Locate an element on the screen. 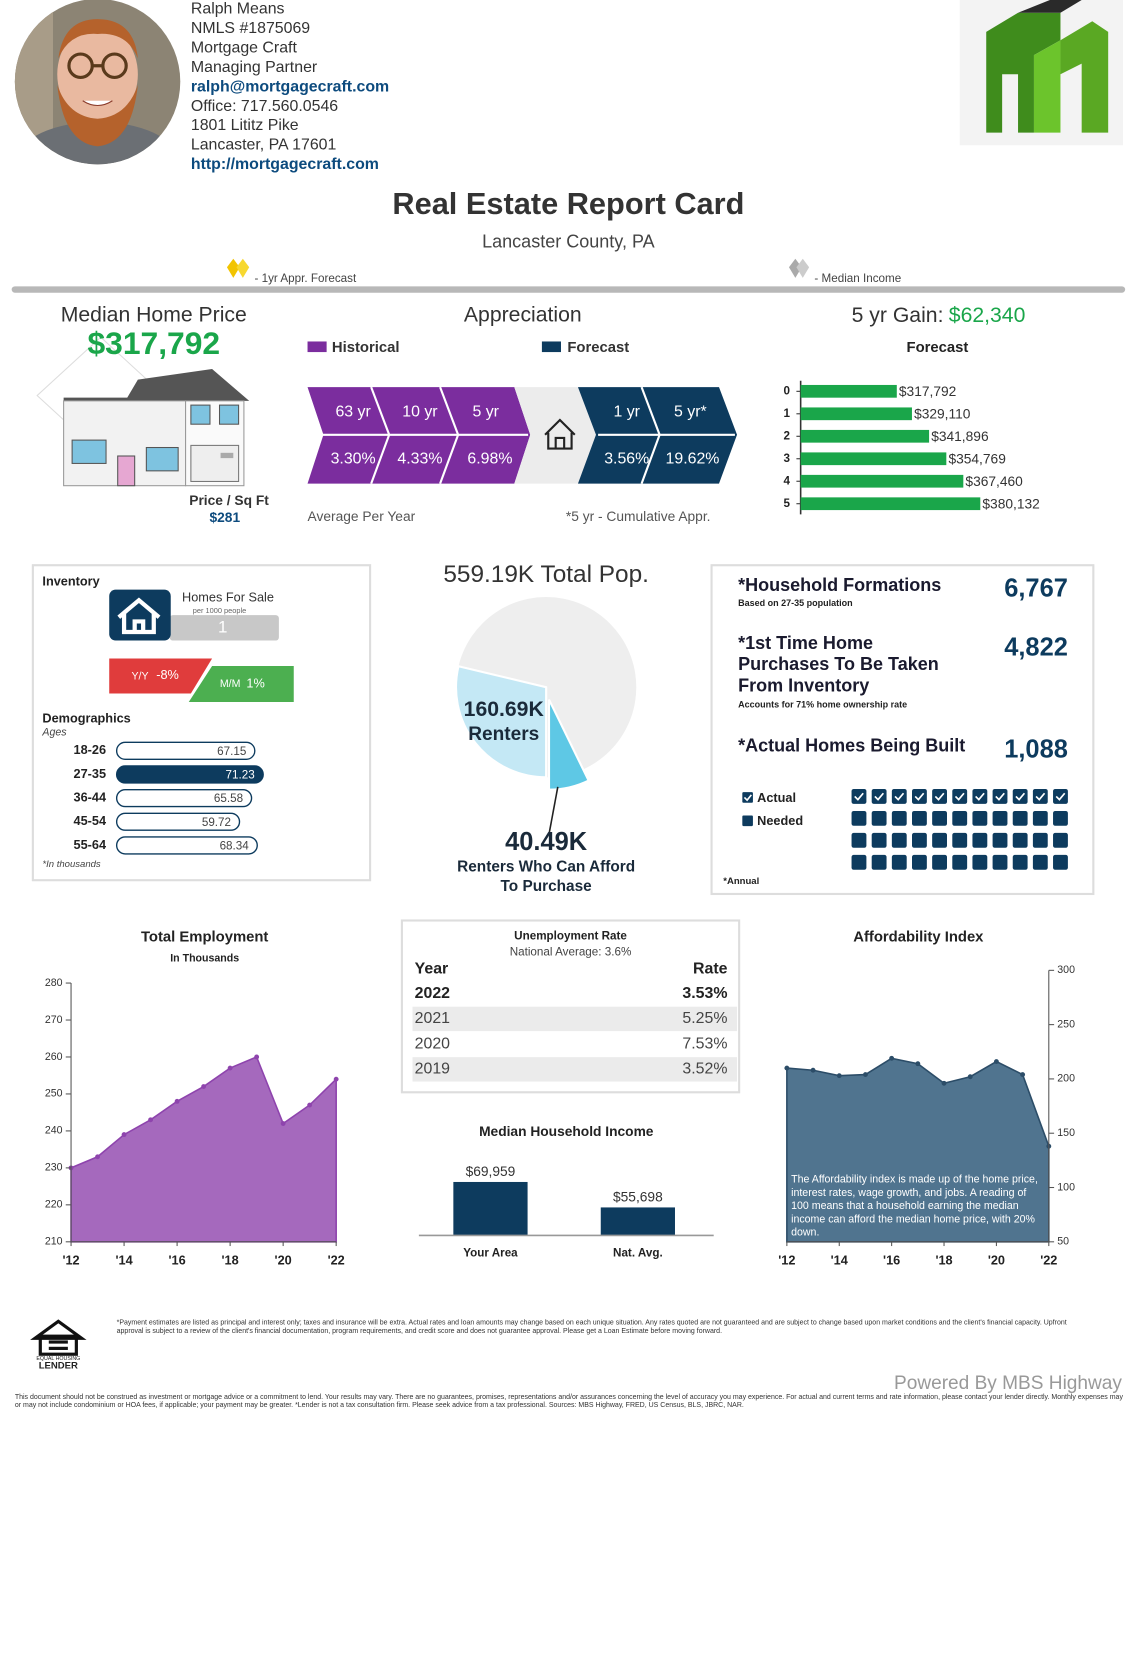  table-cell: 3.52% is located at coordinates (704, 1069).